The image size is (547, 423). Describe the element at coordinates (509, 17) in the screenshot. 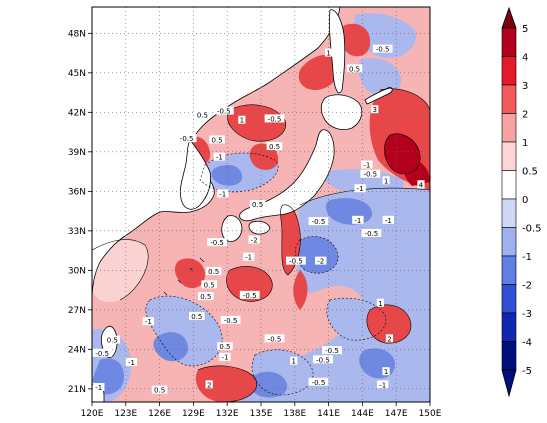

I see `colorbar-extend-top` at that location.